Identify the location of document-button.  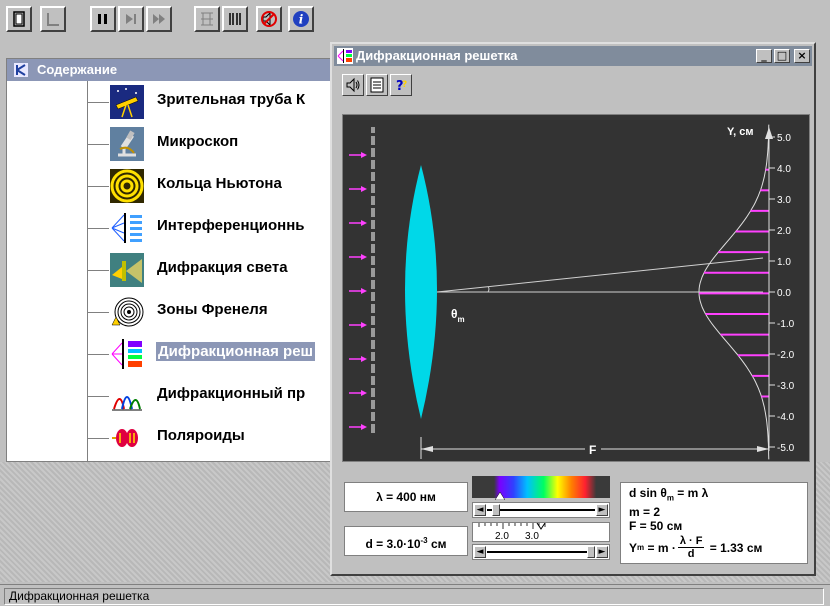
(377, 85).